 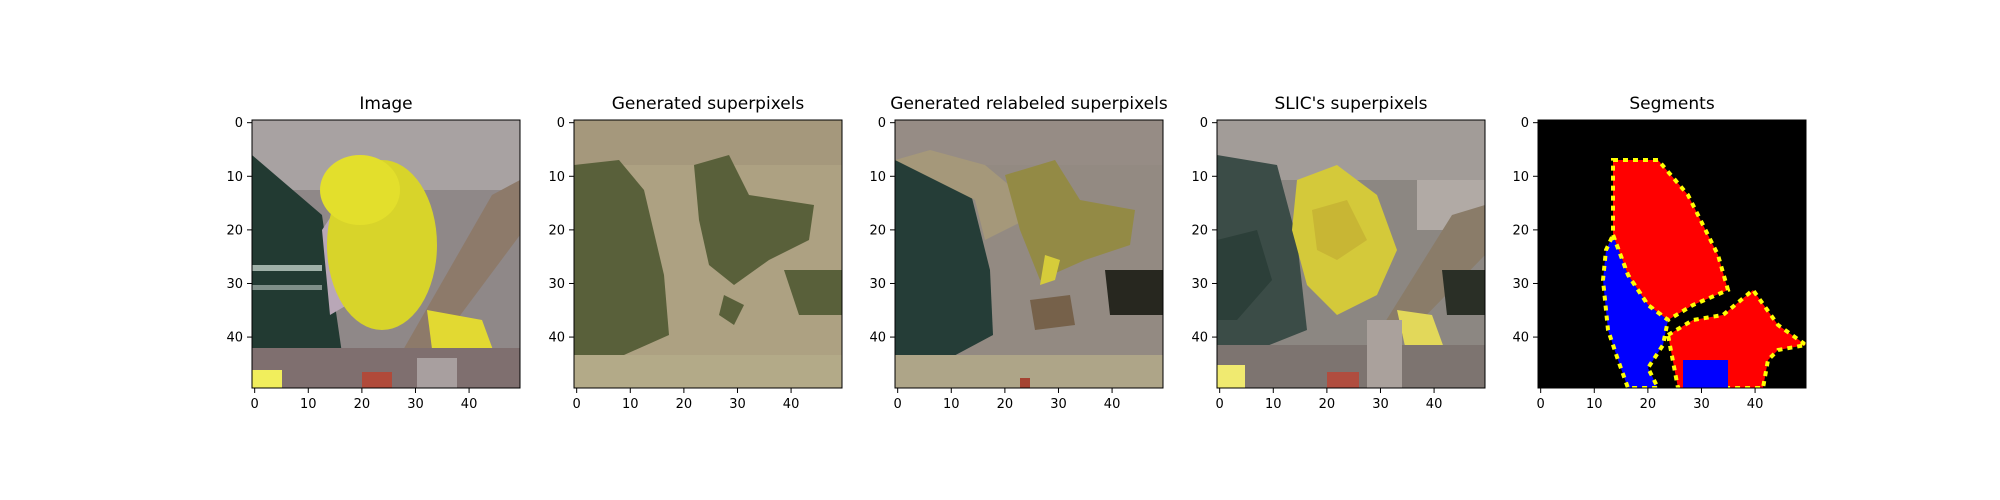 What do you see at coordinates (708, 104) in the screenshot?
I see `panel-title: Generated superpixels` at bounding box center [708, 104].